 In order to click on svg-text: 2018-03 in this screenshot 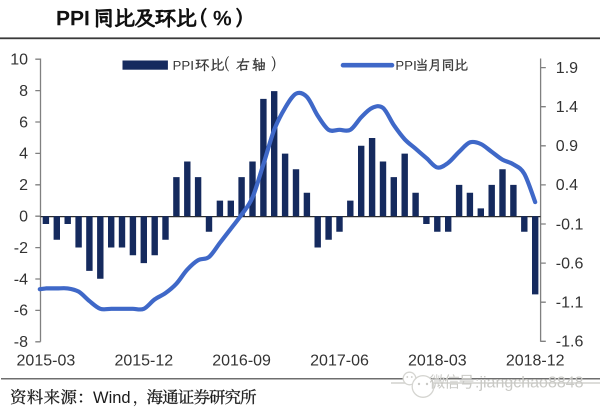, I will do `click(437, 361)`.